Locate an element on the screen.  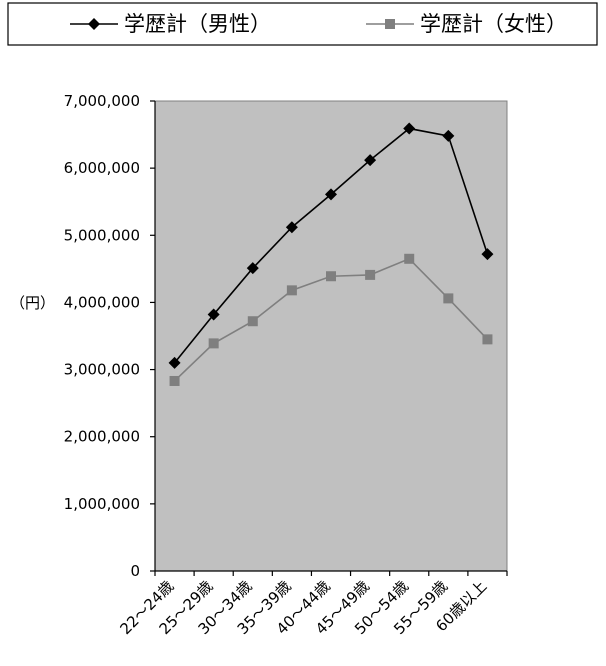
y-tick-label: 6,000,000 is located at coordinates (102, 168).